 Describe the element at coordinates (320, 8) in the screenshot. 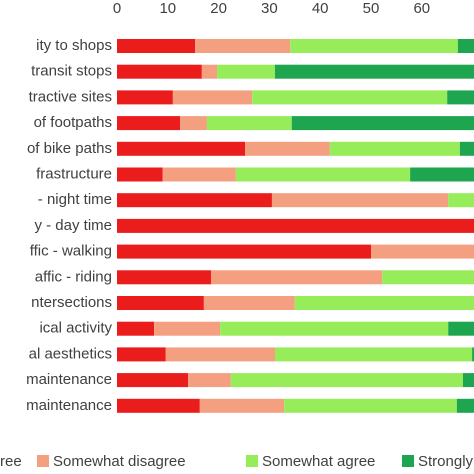

I see `x-tick-label: 40` at that location.